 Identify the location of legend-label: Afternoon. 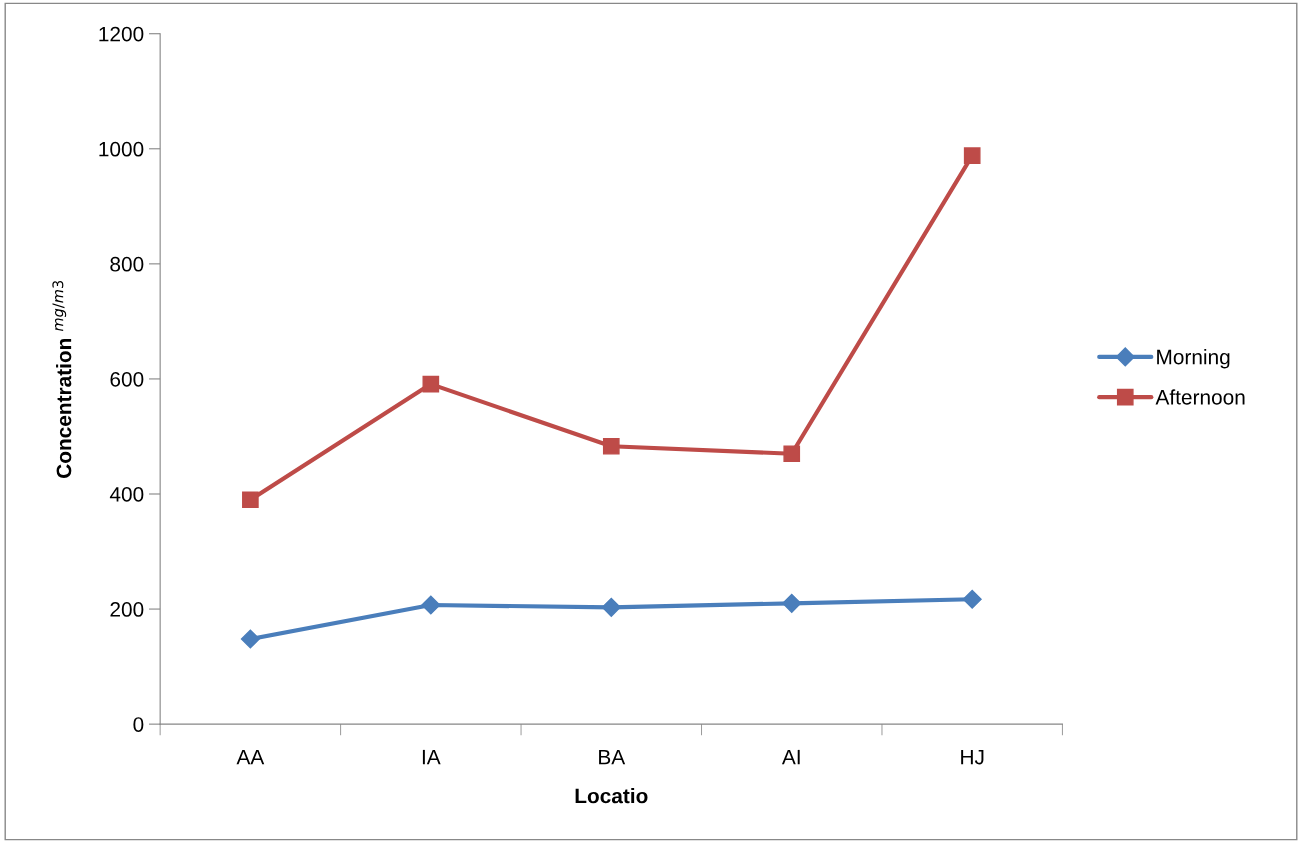
(1200, 397).